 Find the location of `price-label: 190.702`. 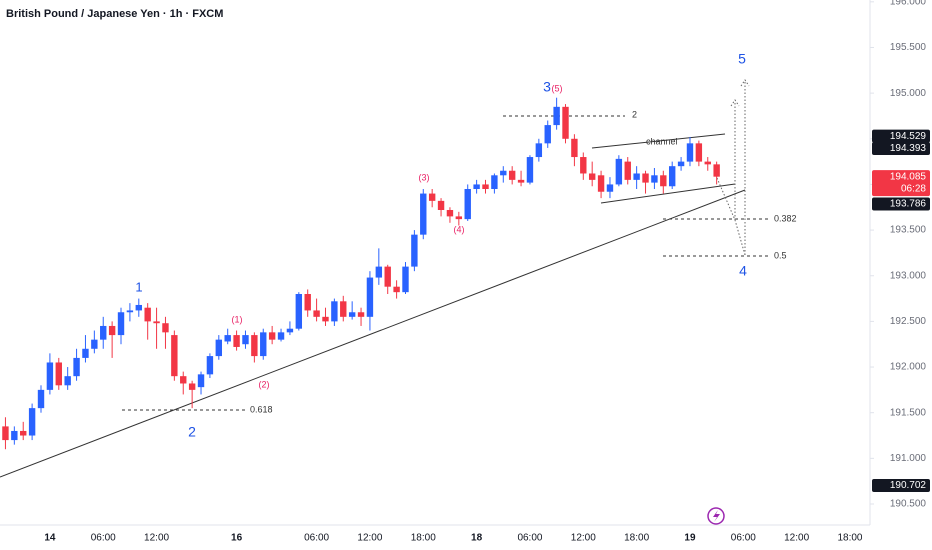

price-label: 190.702 is located at coordinates (908, 485).